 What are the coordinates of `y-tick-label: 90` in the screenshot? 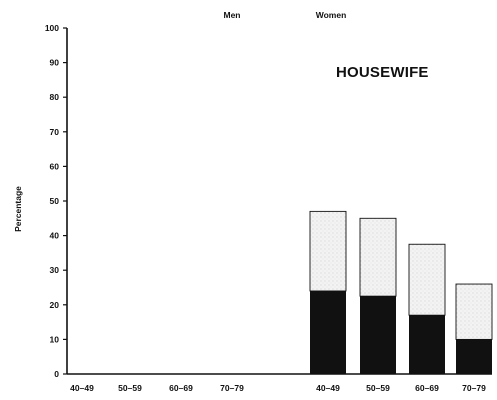 It's located at (55, 63).